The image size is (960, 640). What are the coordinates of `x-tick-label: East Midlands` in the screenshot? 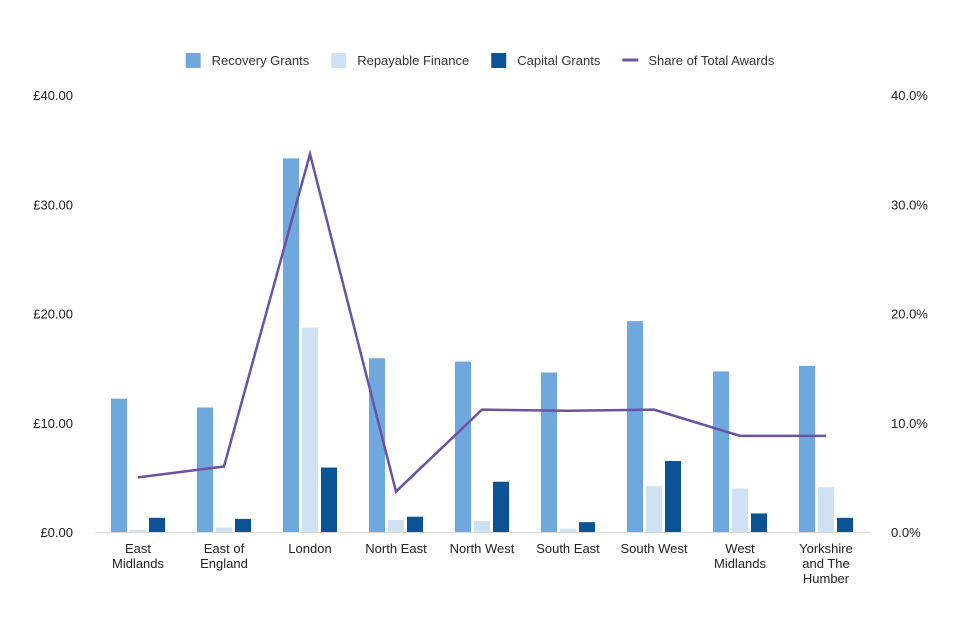 It's located at (138, 556).